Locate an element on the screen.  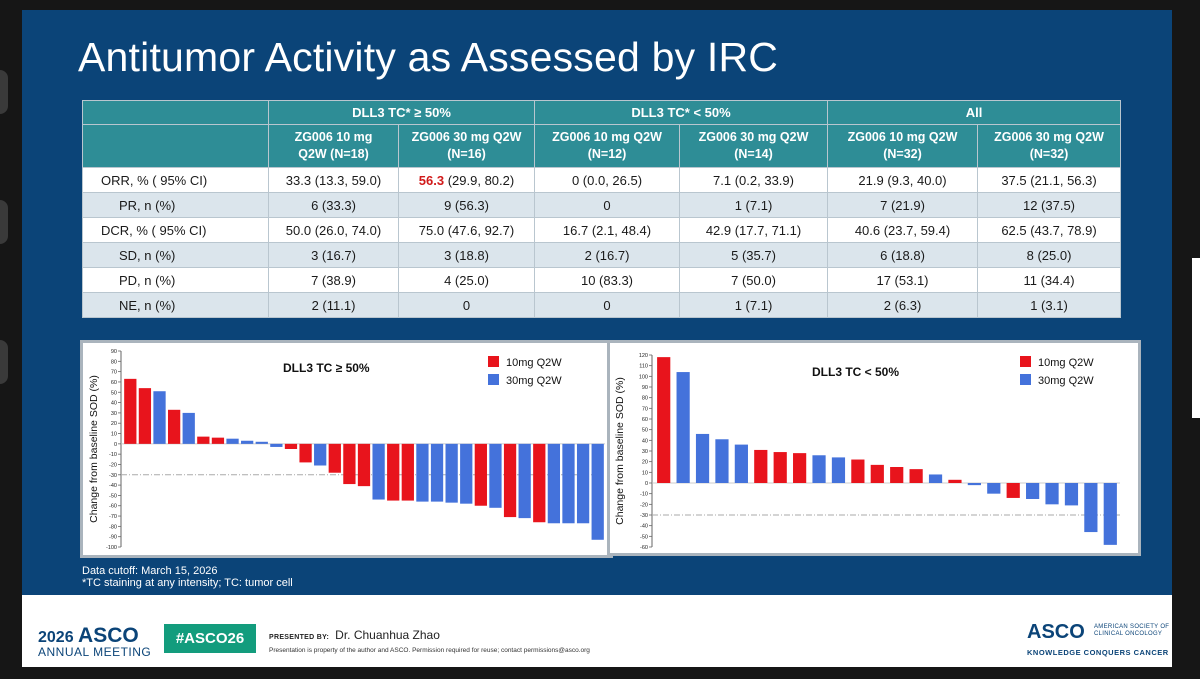
table-cell: 50.0 (26.0, 74.0) is located at coordinates (333, 230).